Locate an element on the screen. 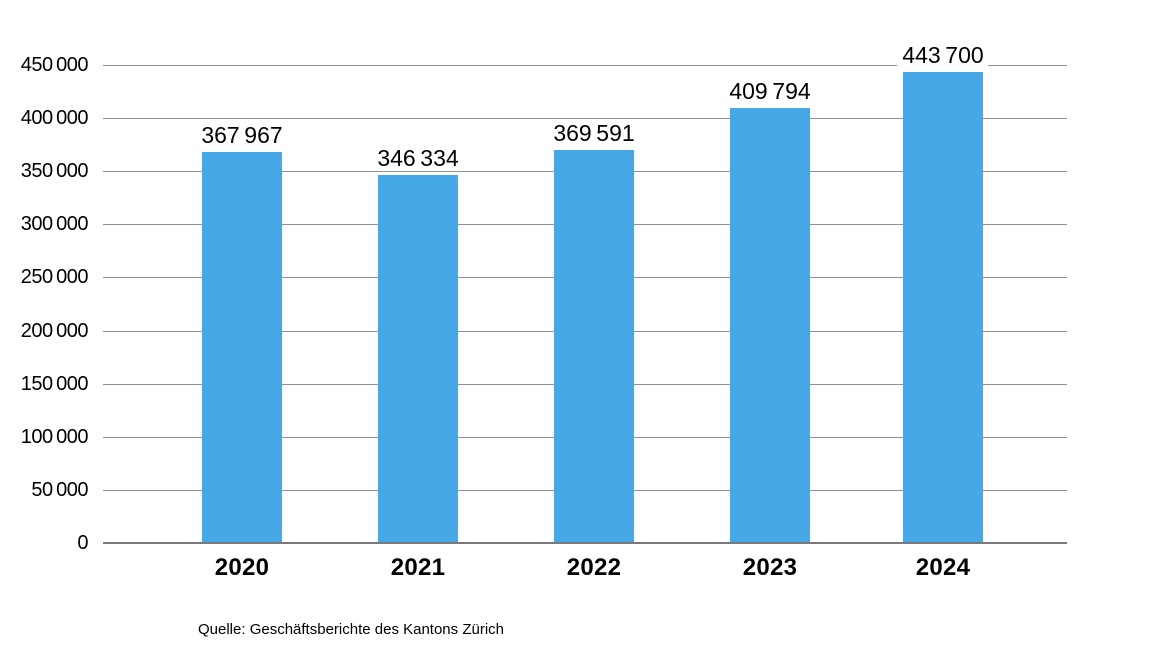 Image resolution: width=1152 pixels, height=661 pixels. bar-2023 is located at coordinates (770, 325).